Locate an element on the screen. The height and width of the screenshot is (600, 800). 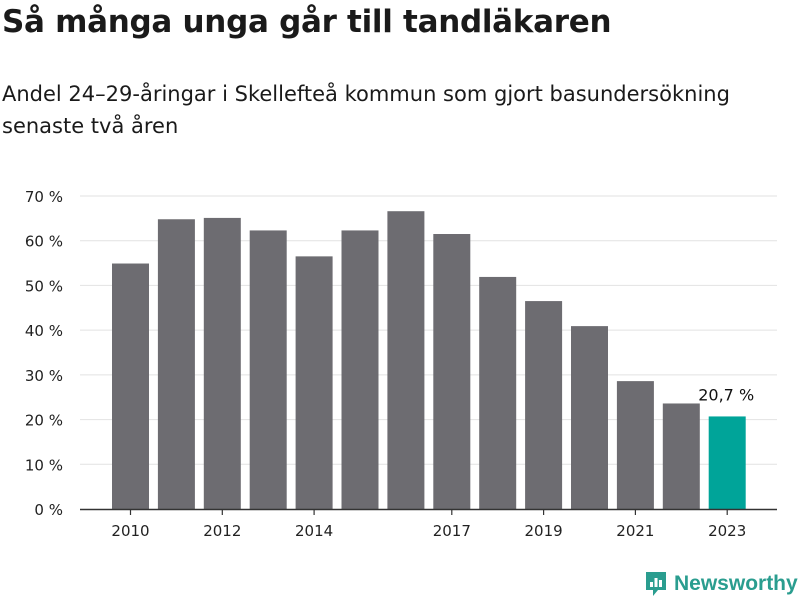
y-tick-label: 60 % is located at coordinates (44, 242).